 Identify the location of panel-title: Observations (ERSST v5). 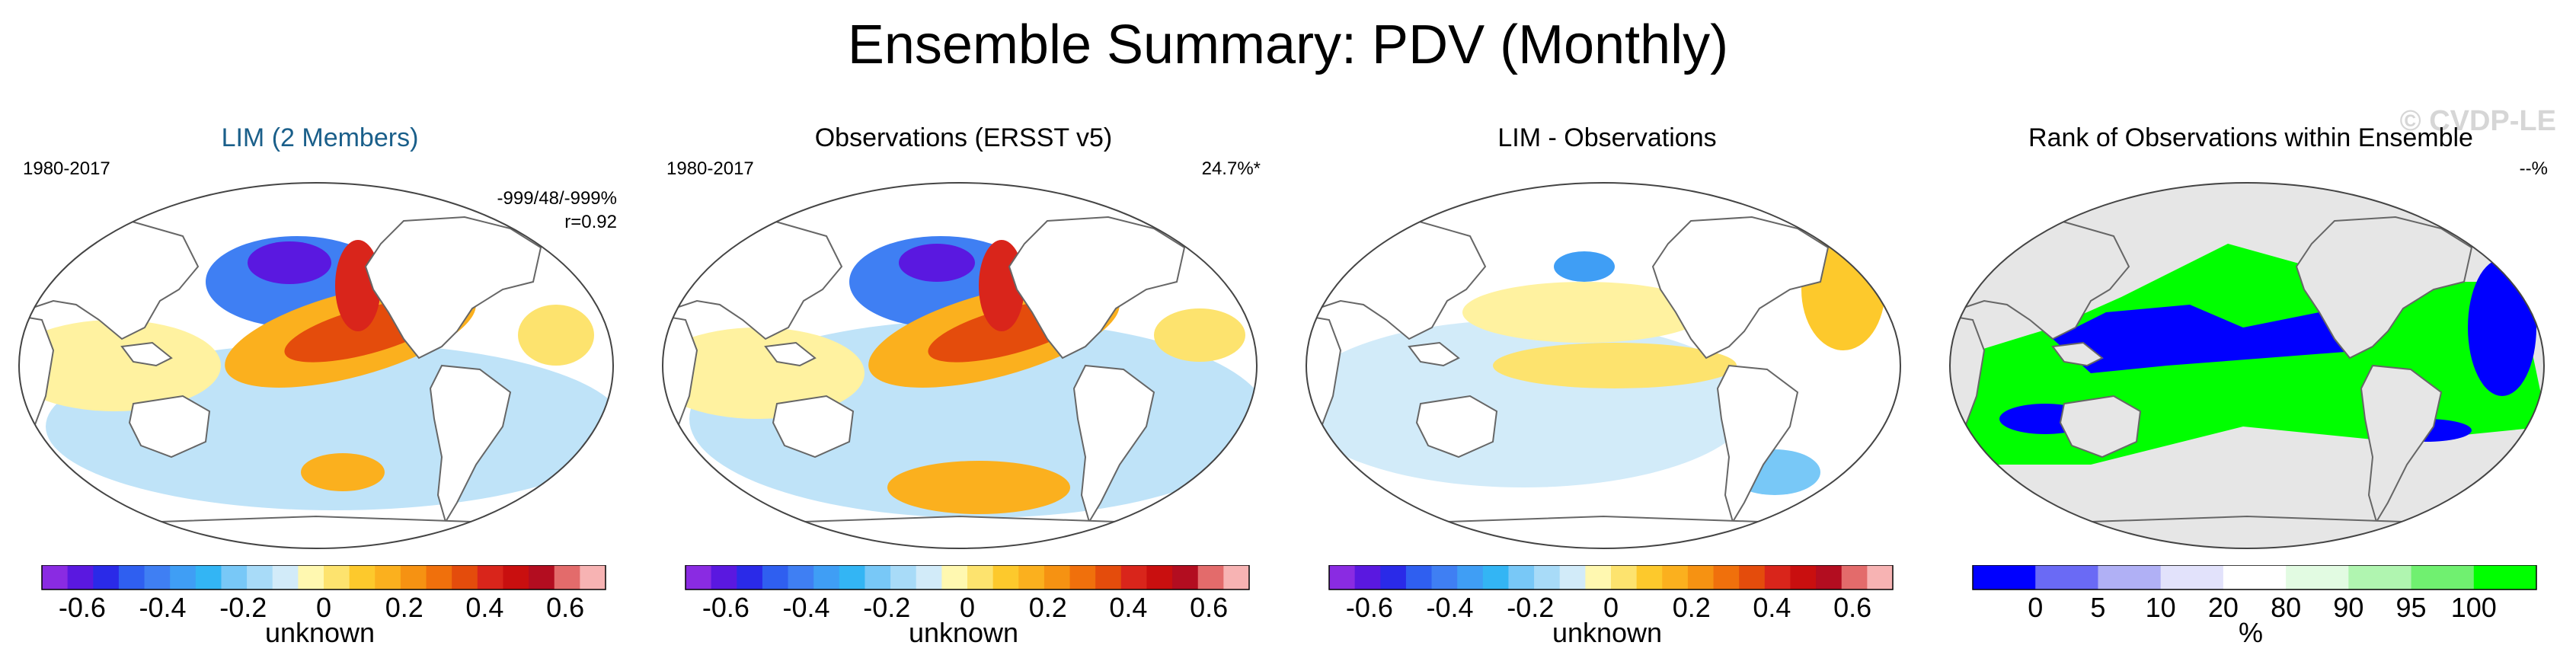
(964, 137).